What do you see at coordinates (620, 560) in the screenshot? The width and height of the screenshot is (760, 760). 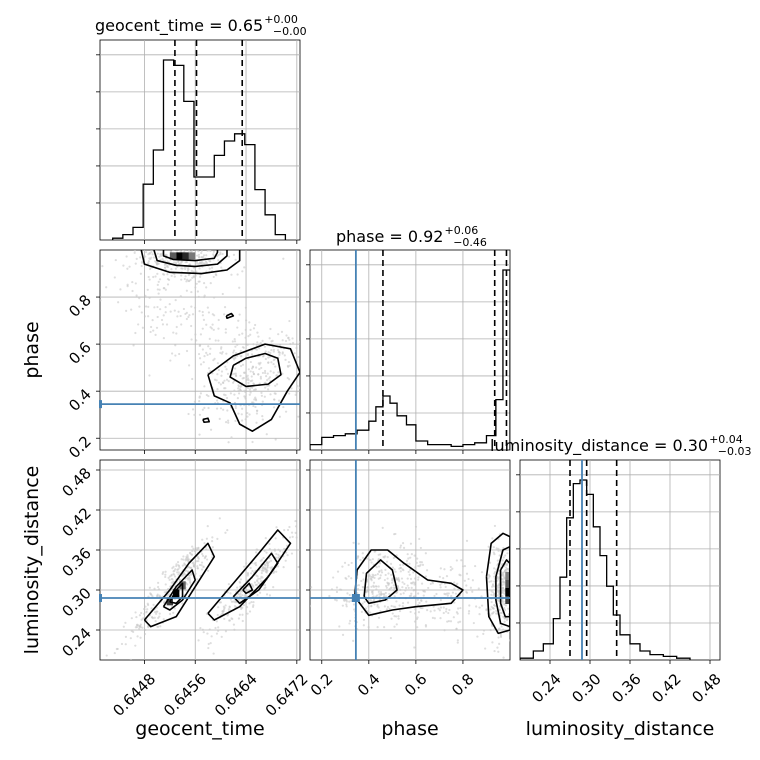 I see `panel-hist-luminosity-distance` at bounding box center [620, 560].